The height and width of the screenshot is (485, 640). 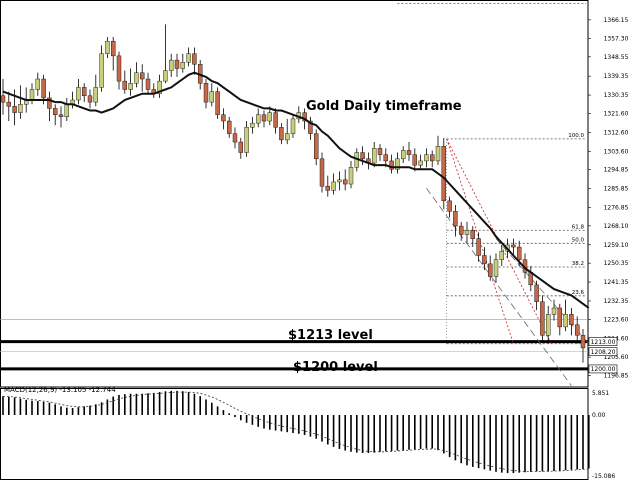 What do you see at coordinates (616, 245) in the screenshot?
I see `price-axis-label: 1259.10` at bounding box center [616, 245].